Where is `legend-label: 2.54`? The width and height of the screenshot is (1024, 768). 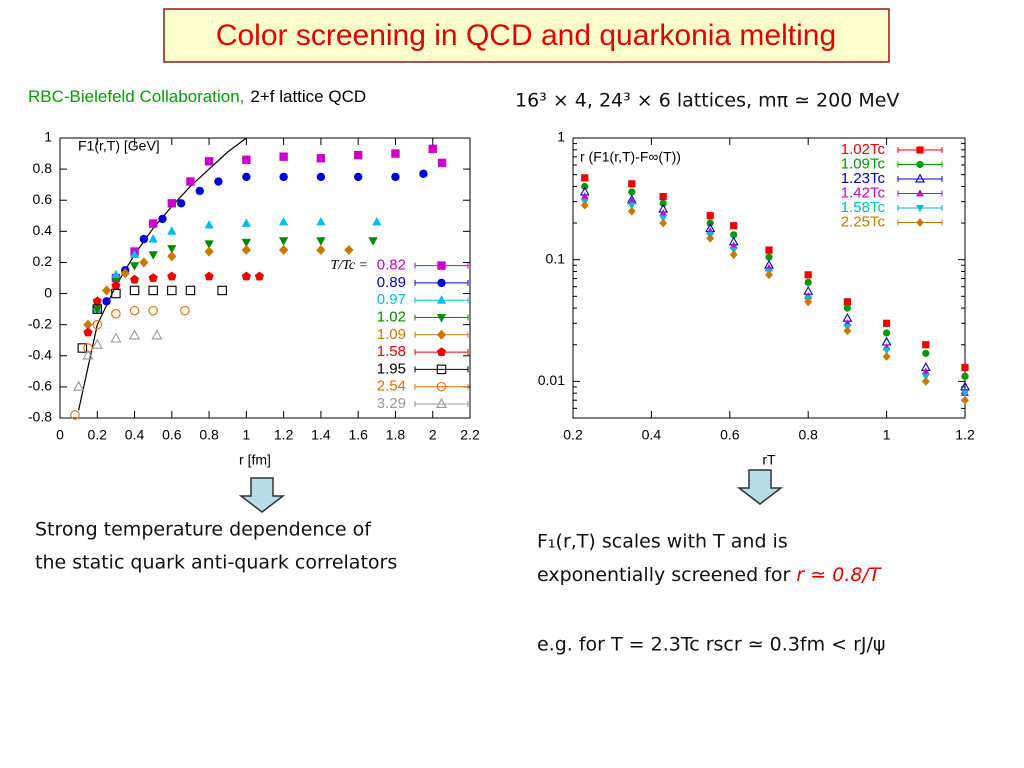
legend-label: 2.54 is located at coordinates (391, 386).